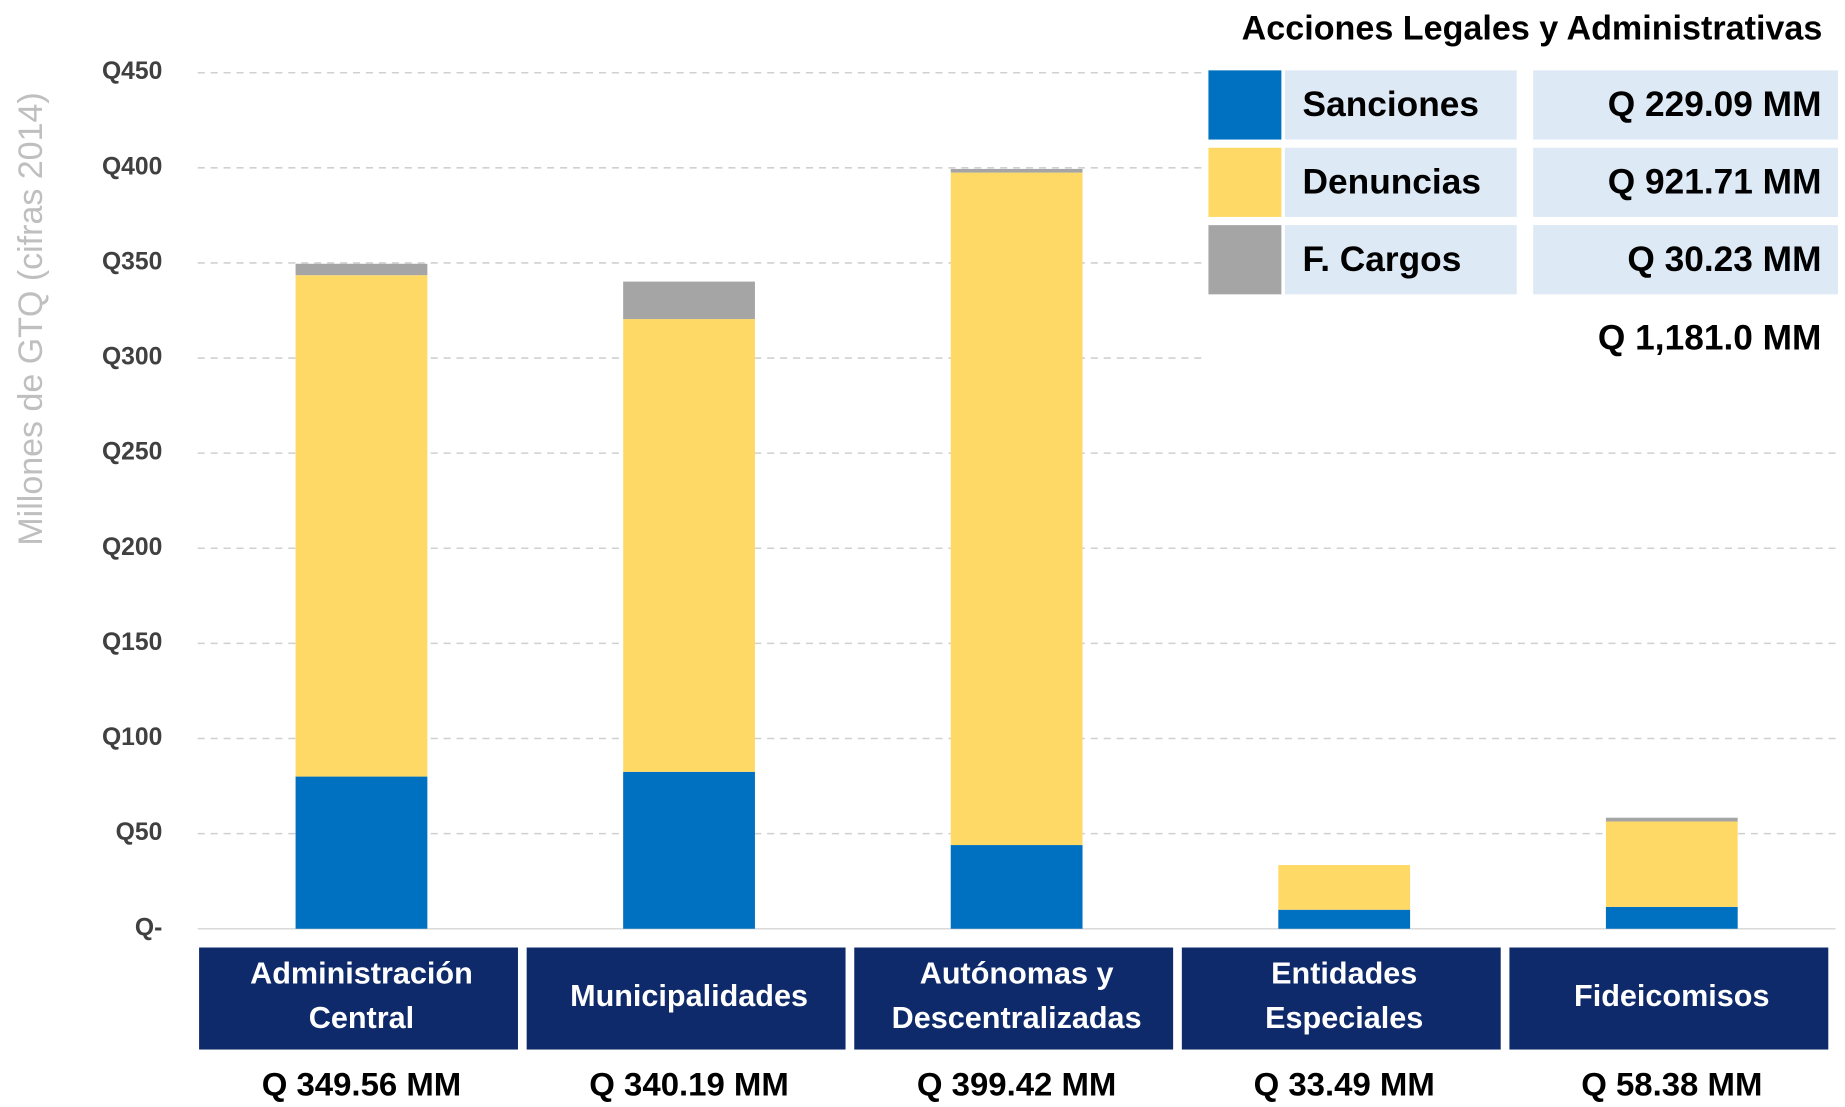 The width and height of the screenshot is (1845, 1107). I want to click on x-tick-label-line: Entidades, so click(1344, 974).